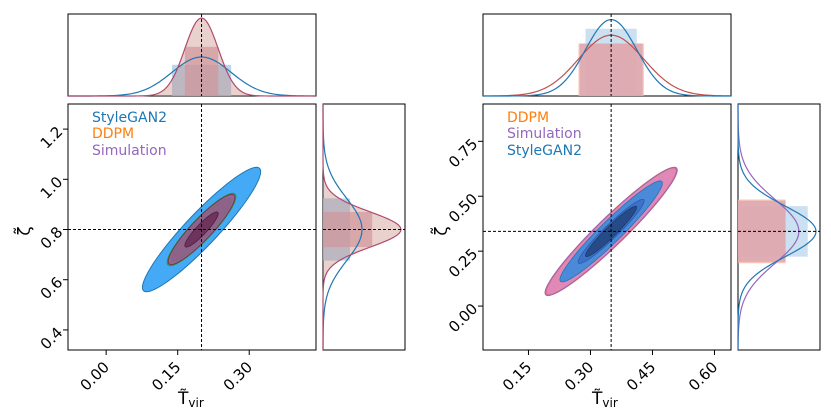 The width and height of the screenshot is (831, 411). I want to click on right-x-axis-label: T̃vir, so click(604, 399).